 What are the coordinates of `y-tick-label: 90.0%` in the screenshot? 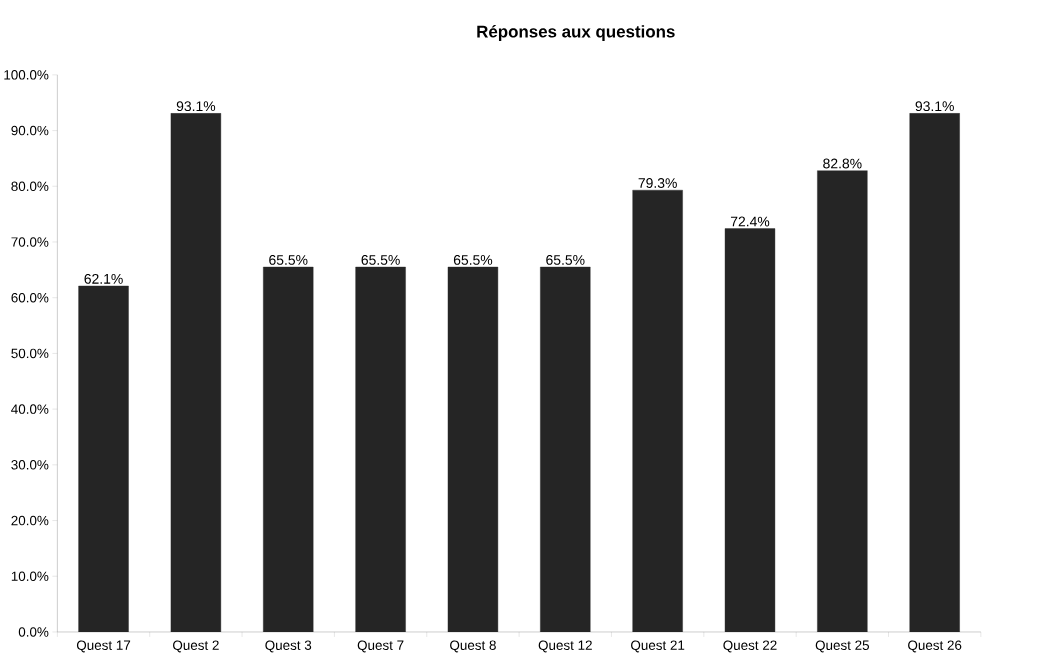 It's located at (30, 130).